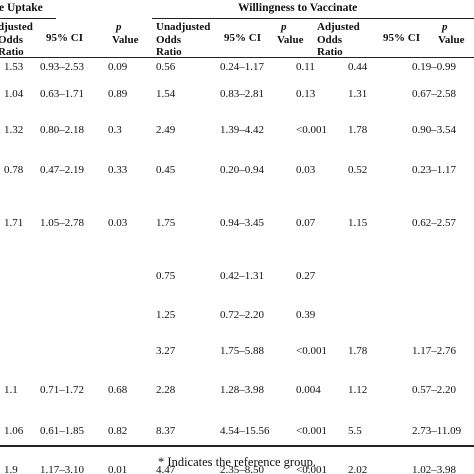 The image size is (474, 474). Describe the element at coordinates (306, 94) in the screenshot. I see `cell-p-value-2: 0.13` at that location.